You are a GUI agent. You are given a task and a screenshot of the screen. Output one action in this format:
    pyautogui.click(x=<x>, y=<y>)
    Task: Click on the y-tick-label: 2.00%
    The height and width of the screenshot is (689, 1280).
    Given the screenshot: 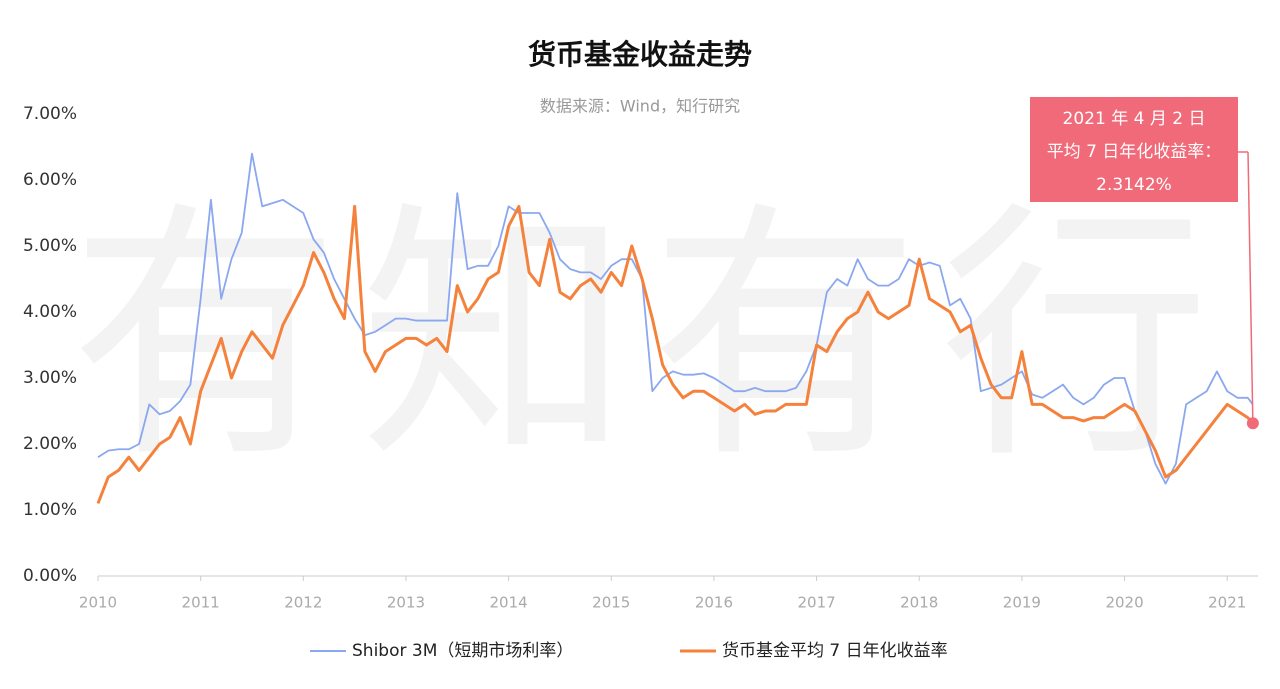 What is the action you would take?
    pyautogui.click(x=50, y=444)
    